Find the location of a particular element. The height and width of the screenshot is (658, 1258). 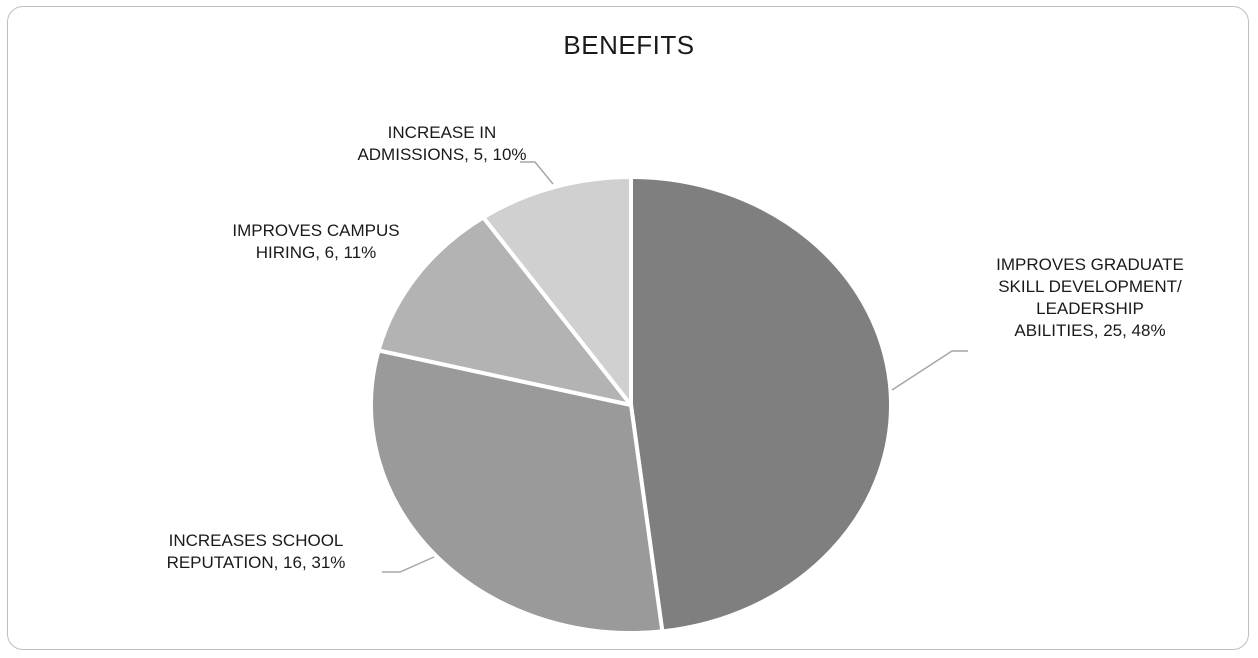

pie-slice-campus-hiring is located at coordinates (504, 311).